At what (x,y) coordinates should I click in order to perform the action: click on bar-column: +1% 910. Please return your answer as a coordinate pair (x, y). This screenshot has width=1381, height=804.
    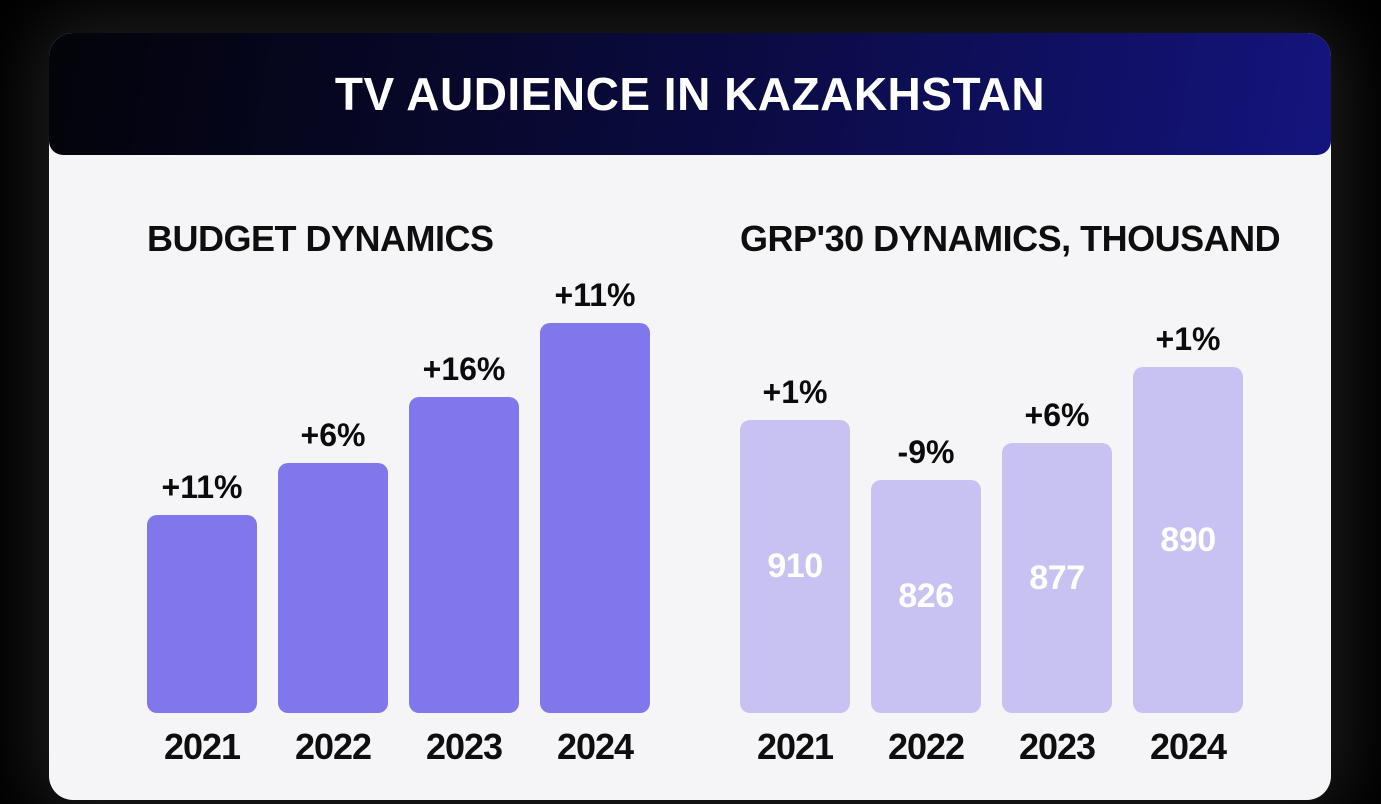
    Looking at the image, I should click on (795, 543).